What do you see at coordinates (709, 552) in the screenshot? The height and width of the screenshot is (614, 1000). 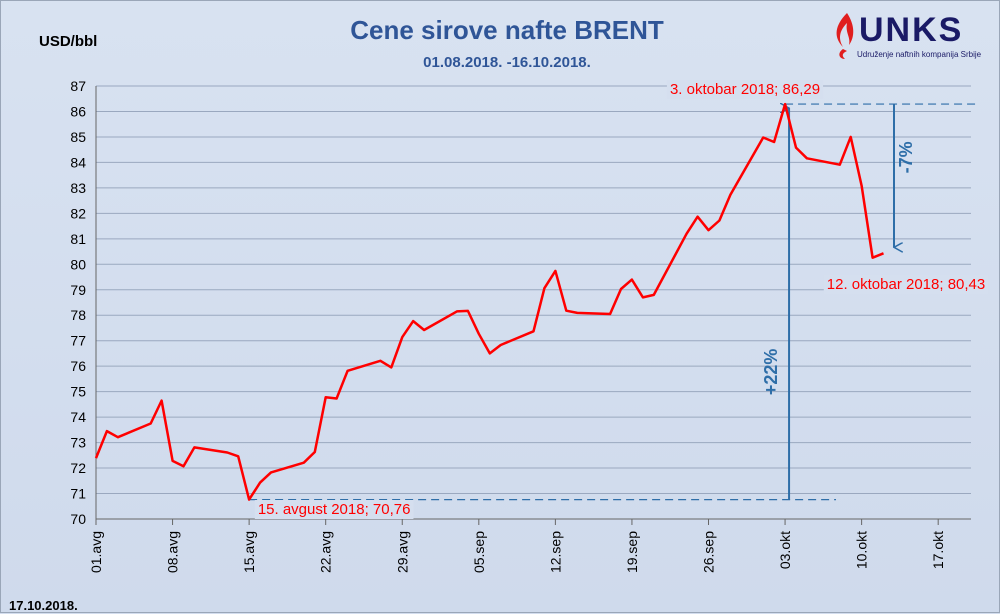 I see `x-tick-label: 26.sep` at bounding box center [709, 552].